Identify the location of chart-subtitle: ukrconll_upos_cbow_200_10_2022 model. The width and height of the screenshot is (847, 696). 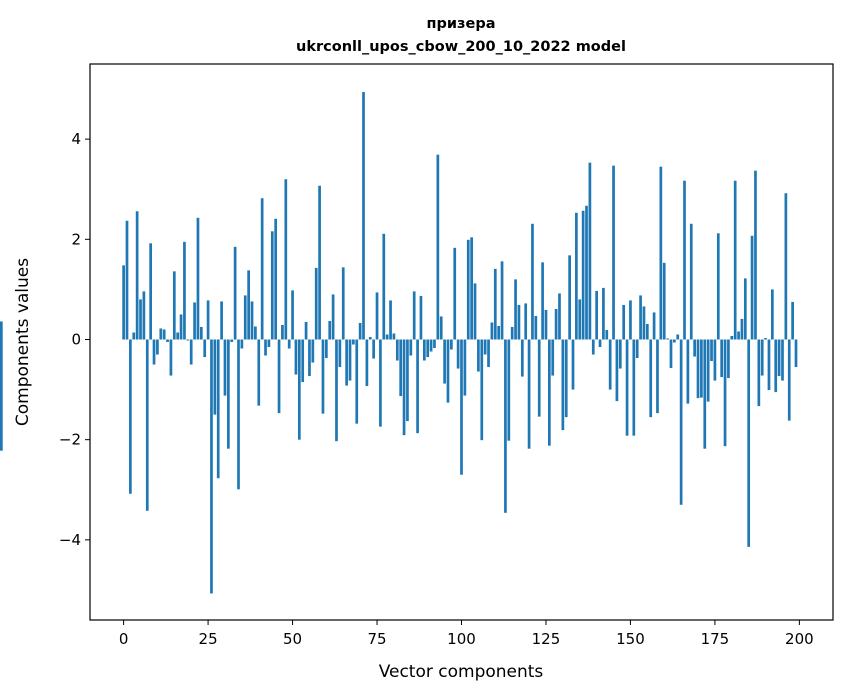
(461, 47).